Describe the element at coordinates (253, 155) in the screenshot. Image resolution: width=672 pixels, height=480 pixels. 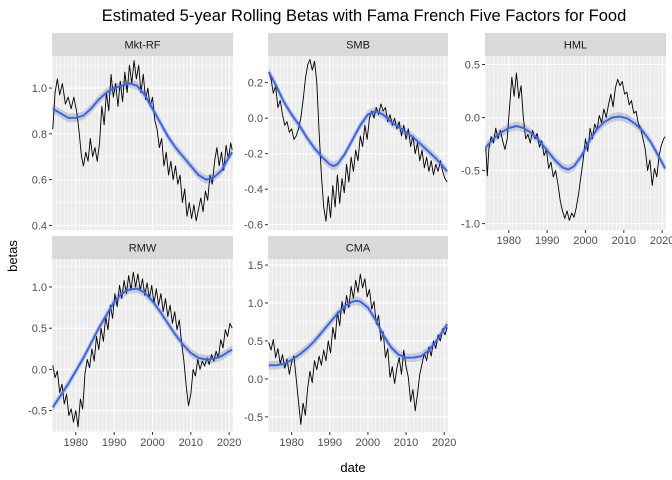
I see `y-tick-label: -0.2` at that location.